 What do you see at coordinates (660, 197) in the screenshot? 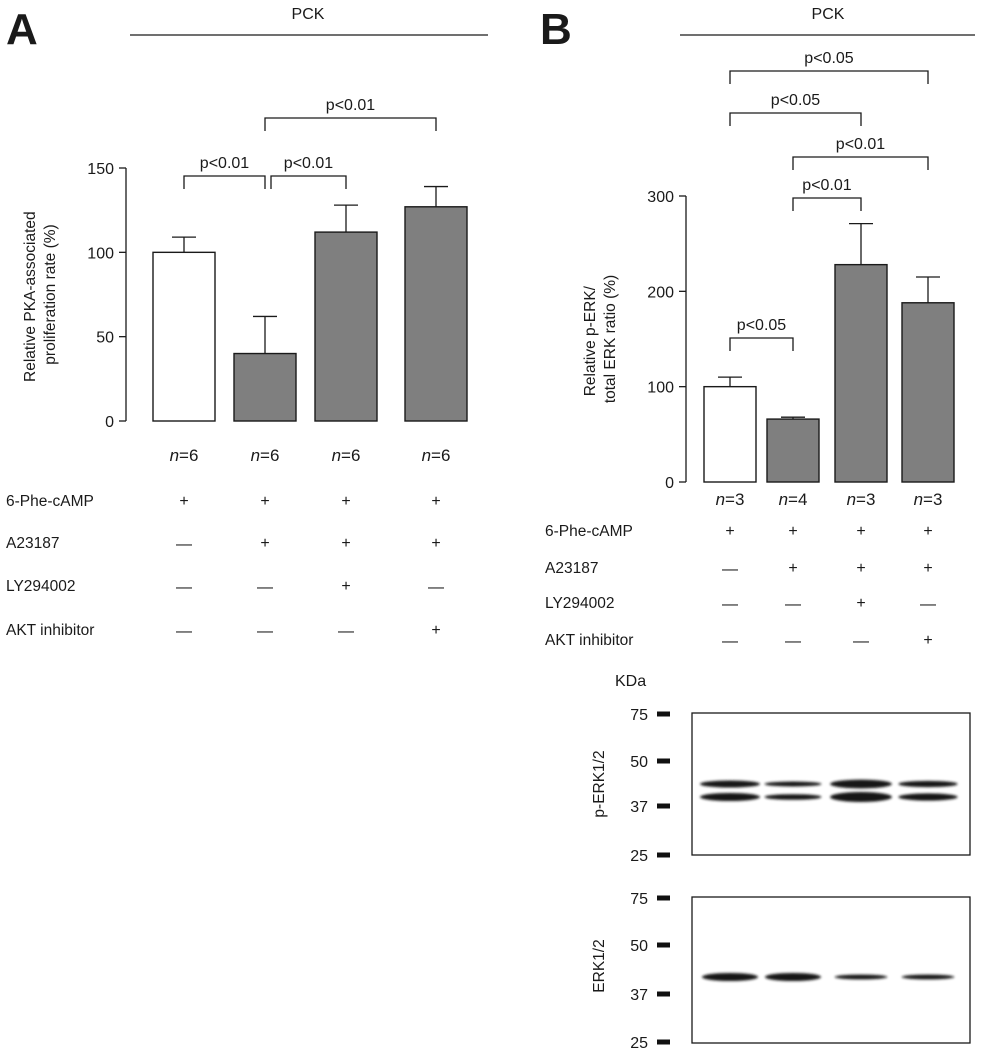
I see `y-tick-label: 300` at bounding box center [660, 197].